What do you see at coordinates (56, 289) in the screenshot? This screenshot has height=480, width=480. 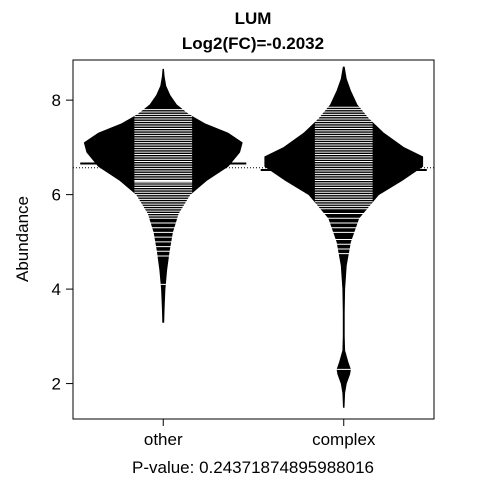 I see `y-tick-label: 4` at bounding box center [56, 289].